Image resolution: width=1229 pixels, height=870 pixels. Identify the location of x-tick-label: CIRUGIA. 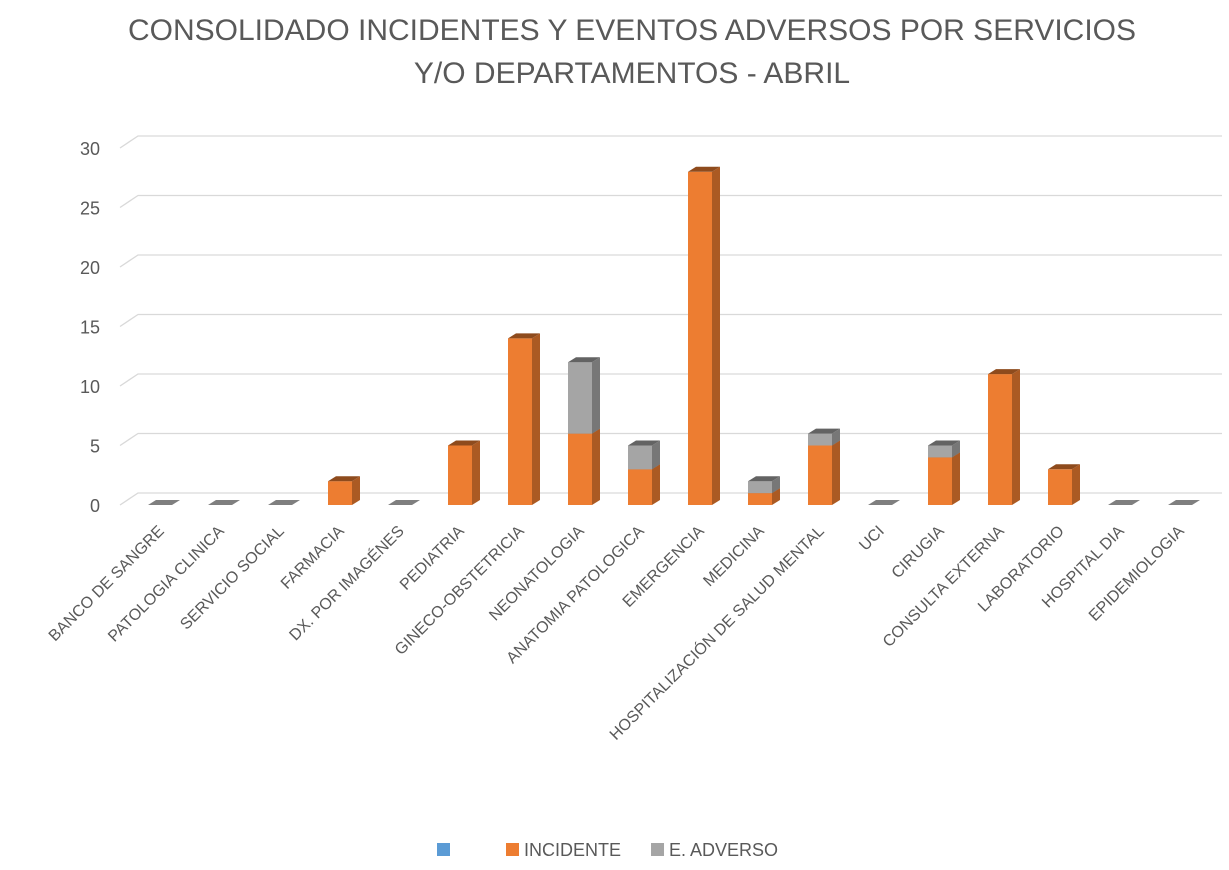
(918, 552).